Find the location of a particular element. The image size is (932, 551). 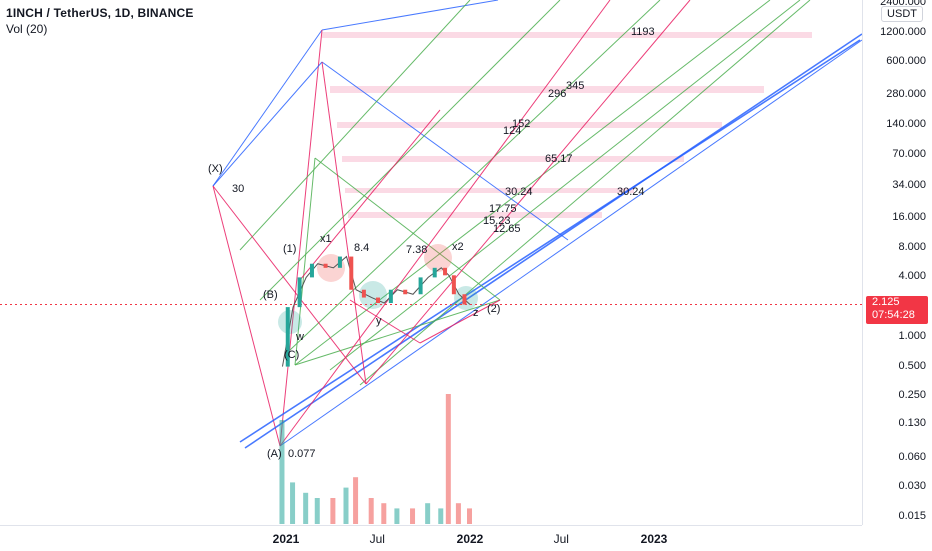

wave-label: 8.4 is located at coordinates (361, 248).